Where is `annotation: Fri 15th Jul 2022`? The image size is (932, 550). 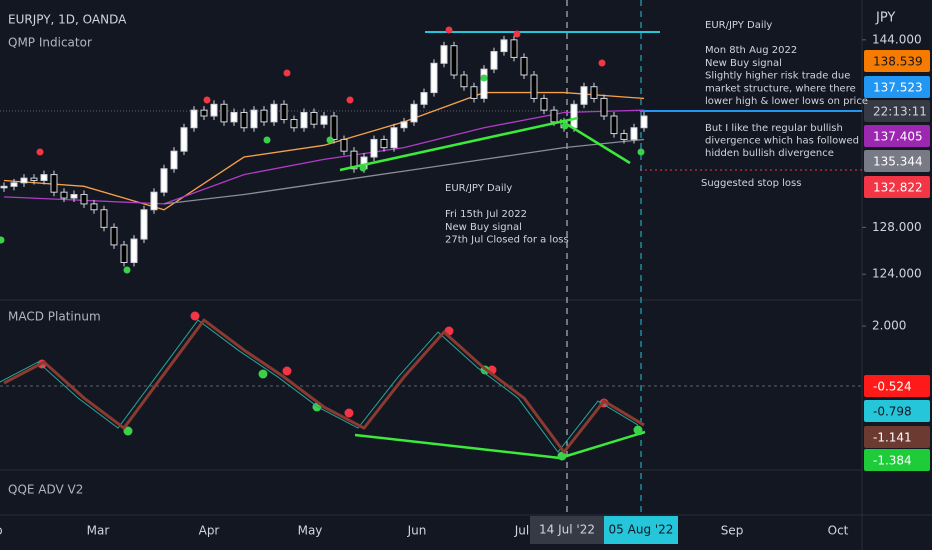
annotation: Fri 15th Jul 2022 is located at coordinates (486, 214).